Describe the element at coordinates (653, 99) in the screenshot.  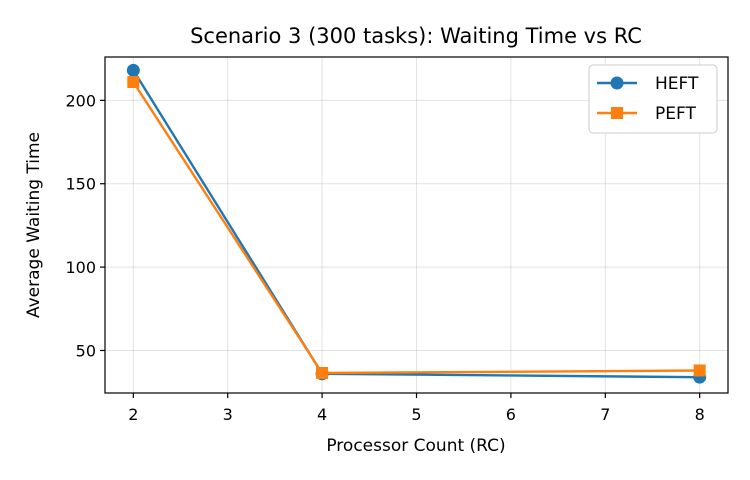
I see `legend: HEFT PEFT` at that location.